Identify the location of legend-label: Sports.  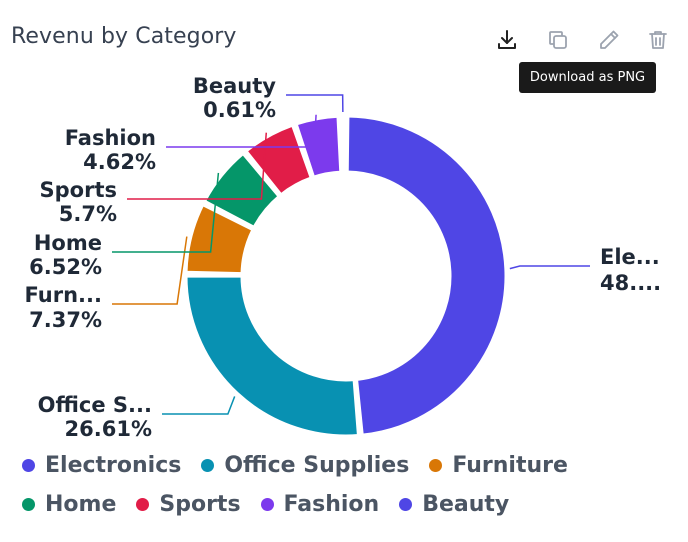
(200, 504).